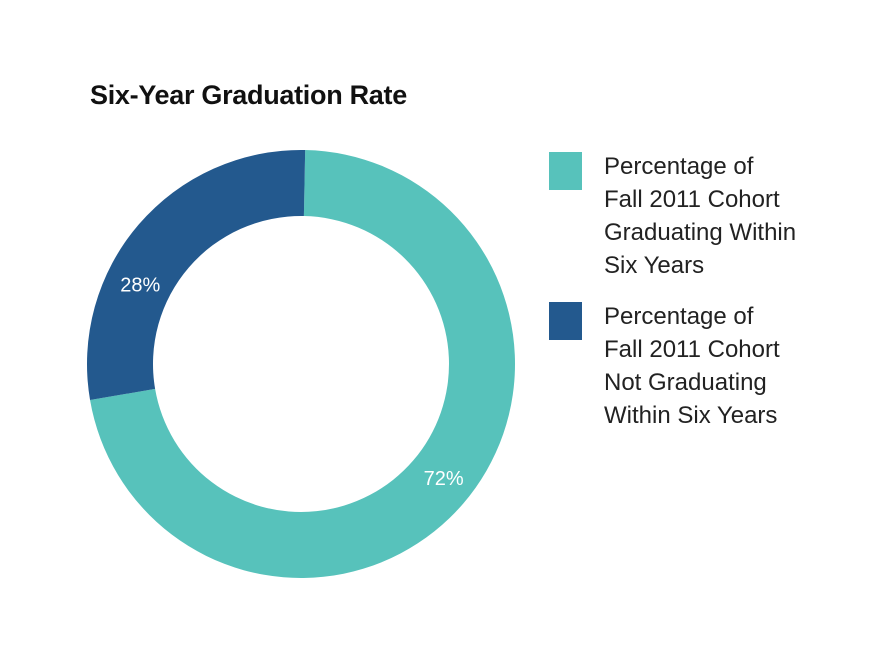 The width and height of the screenshot is (895, 651). Describe the element at coordinates (140, 286) in the screenshot. I see `slice-label-not-graduating: 28%` at that location.